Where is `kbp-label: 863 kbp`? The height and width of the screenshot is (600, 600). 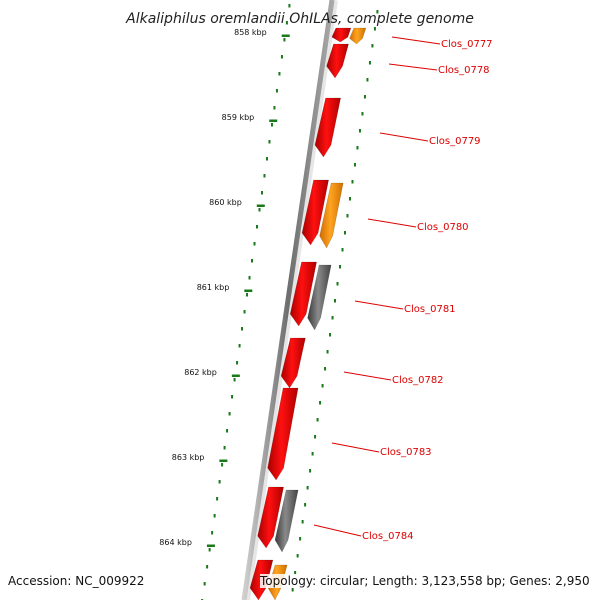 kbp-label: 863 kbp is located at coordinates (188, 457).